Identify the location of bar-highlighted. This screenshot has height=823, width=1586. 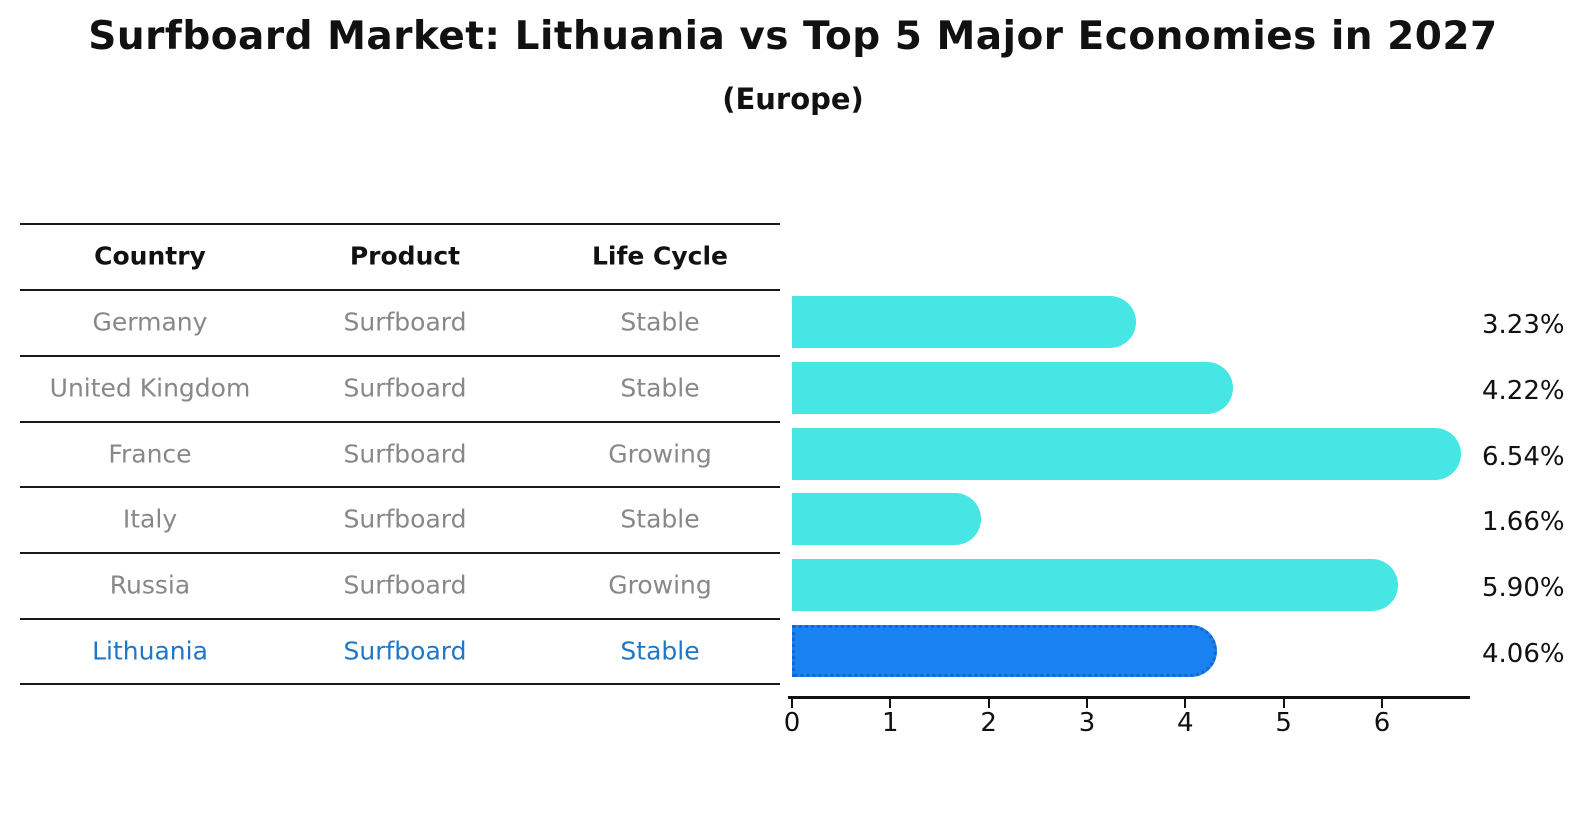
(1005, 650).